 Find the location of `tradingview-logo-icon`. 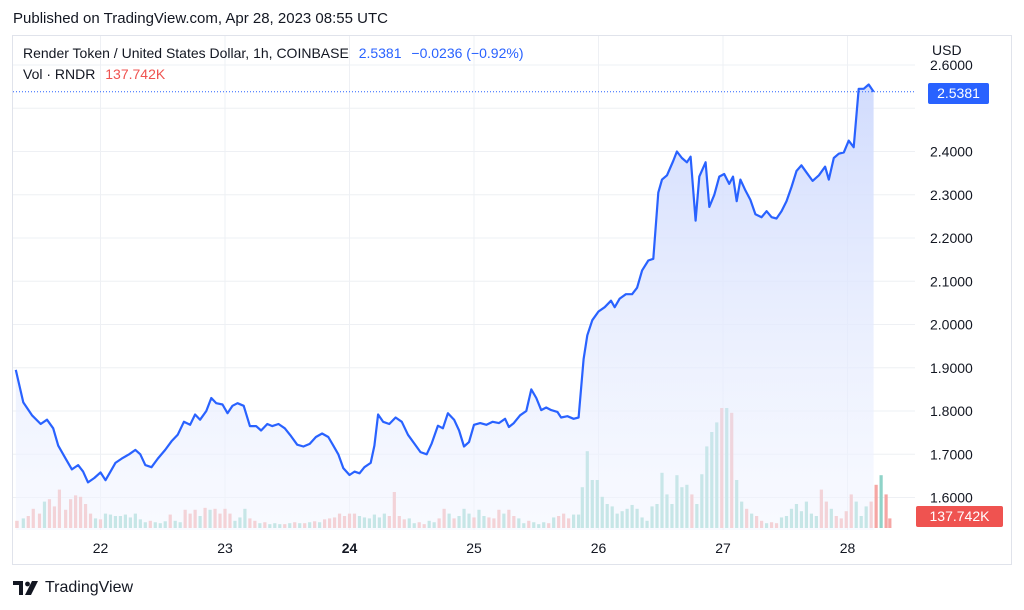

tradingview-logo-icon is located at coordinates (25, 588).